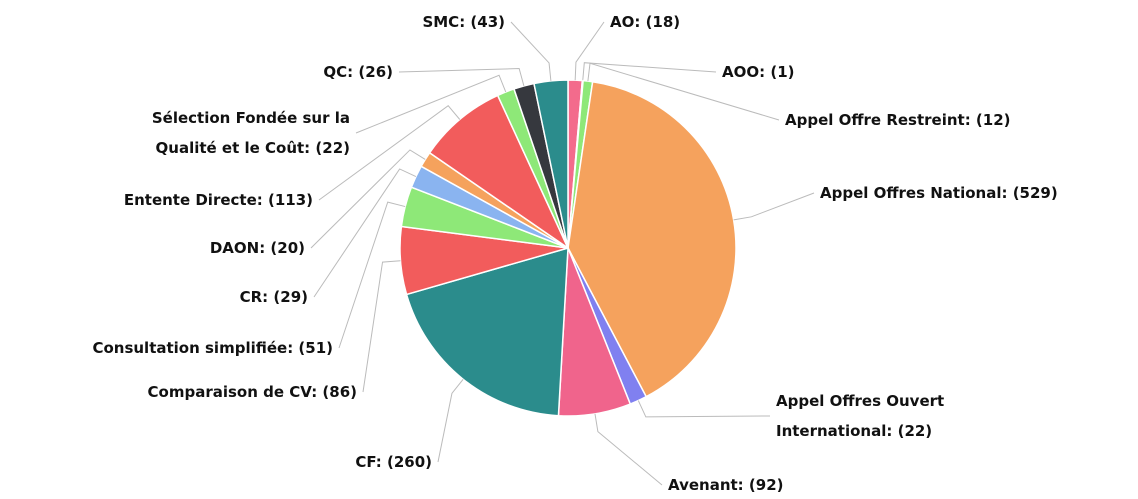 This screenshot has height=499, width=1138. Describe the element at coordinates (645, 22) in the screenshot. I see `slice-label: AO: (18)` at that location.